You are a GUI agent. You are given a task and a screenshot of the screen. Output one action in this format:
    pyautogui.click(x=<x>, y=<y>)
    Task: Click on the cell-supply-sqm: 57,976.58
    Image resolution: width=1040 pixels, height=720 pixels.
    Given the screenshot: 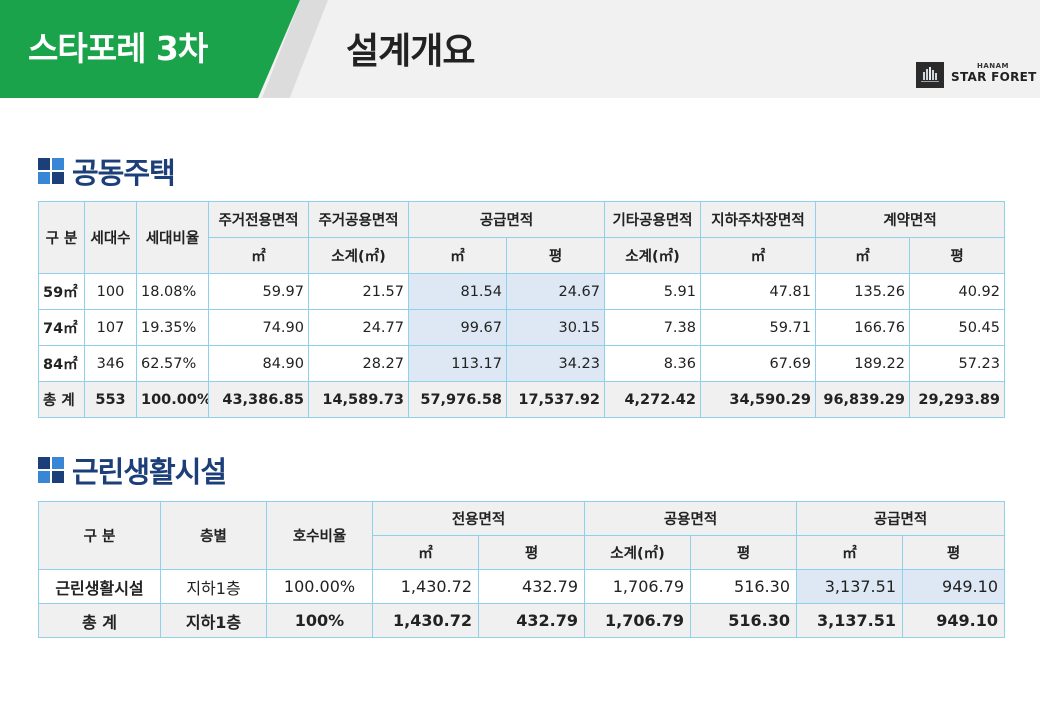 What is the action you would take?
    pyautogui.click(x=457, y=399)
    